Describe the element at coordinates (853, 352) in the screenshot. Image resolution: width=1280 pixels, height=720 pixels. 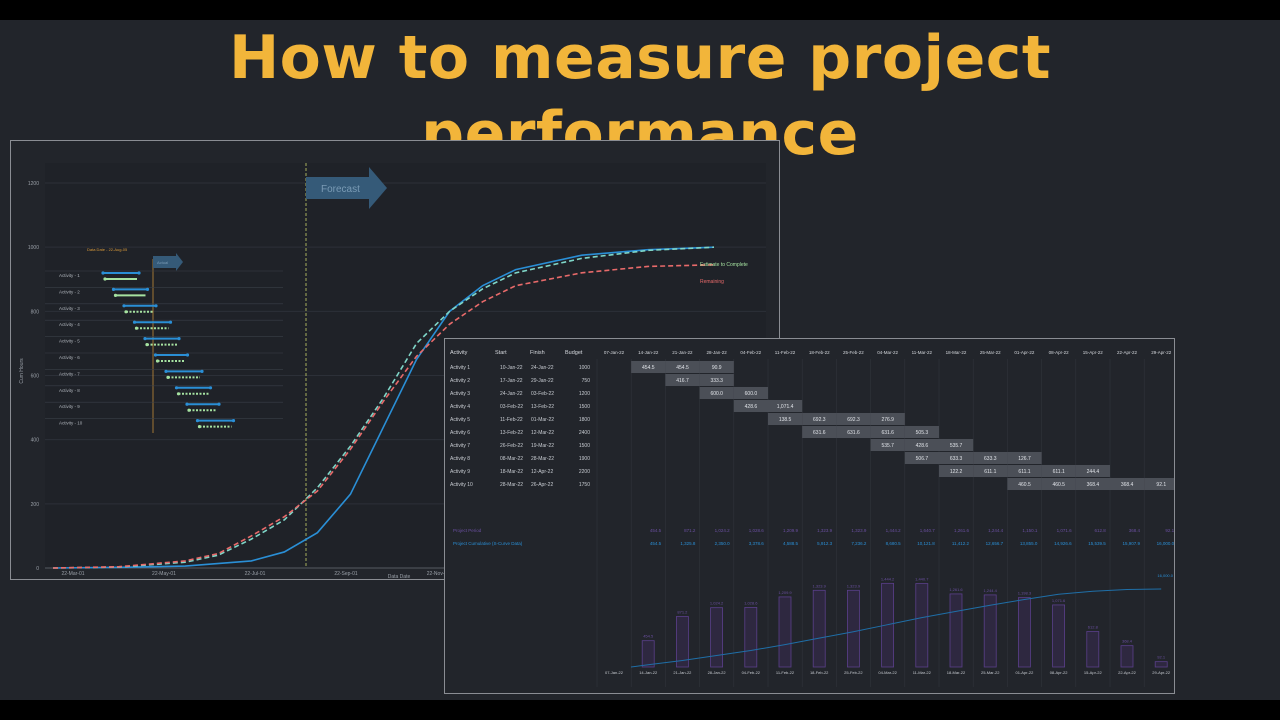
I see `date-header: 25-Feb-22` at that location.